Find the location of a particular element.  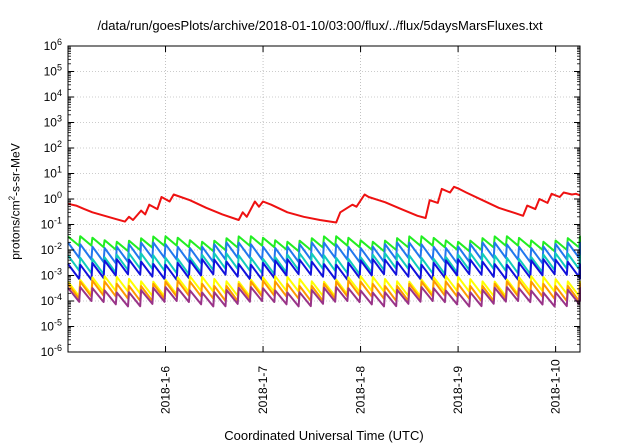

x-axis-label: Coordinated Universal Time (UTC) is located at coordinates (324, 435).